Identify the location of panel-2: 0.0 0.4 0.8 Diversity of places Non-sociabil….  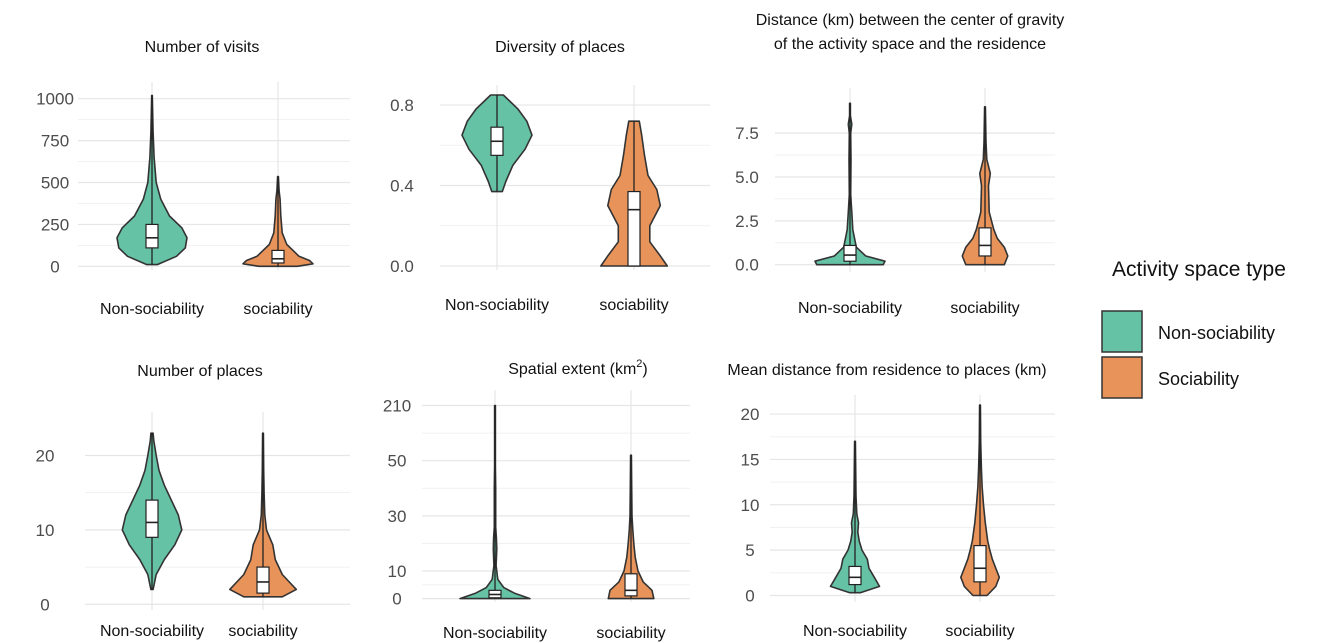
(550, 176).